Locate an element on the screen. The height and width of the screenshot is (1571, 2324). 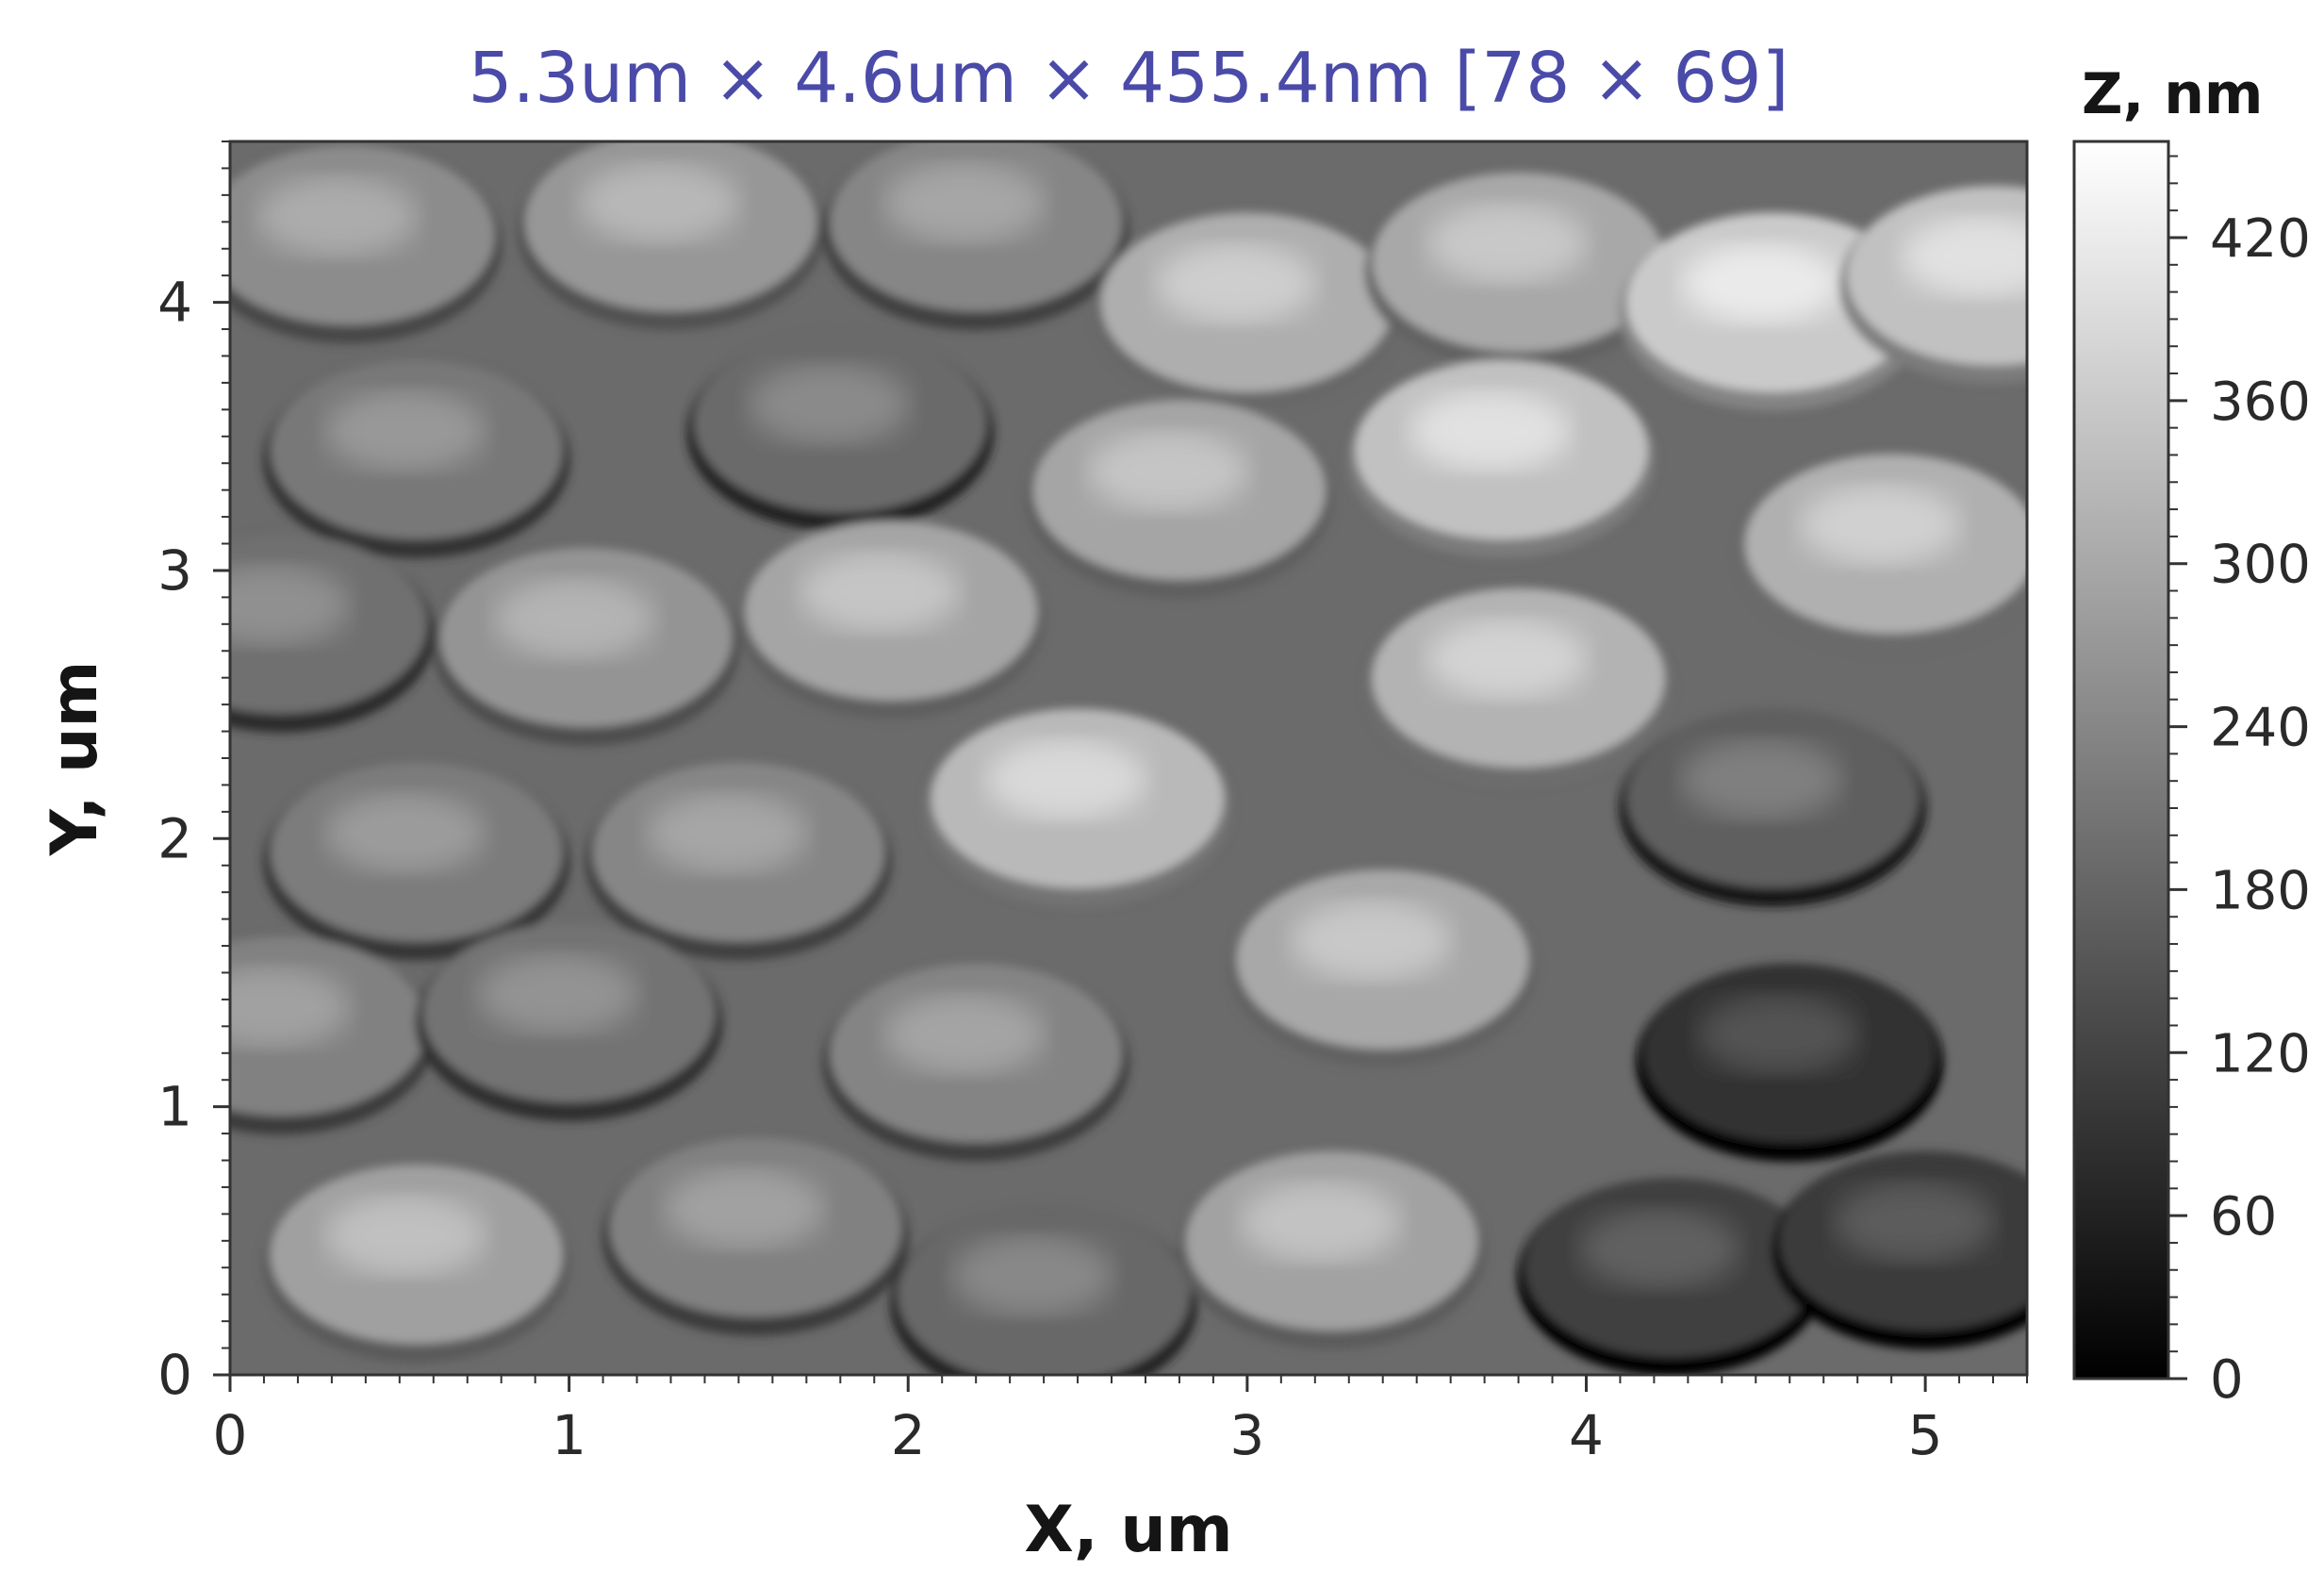
colorbar-tick-label: 300 is located at coordinates (2261, 565).